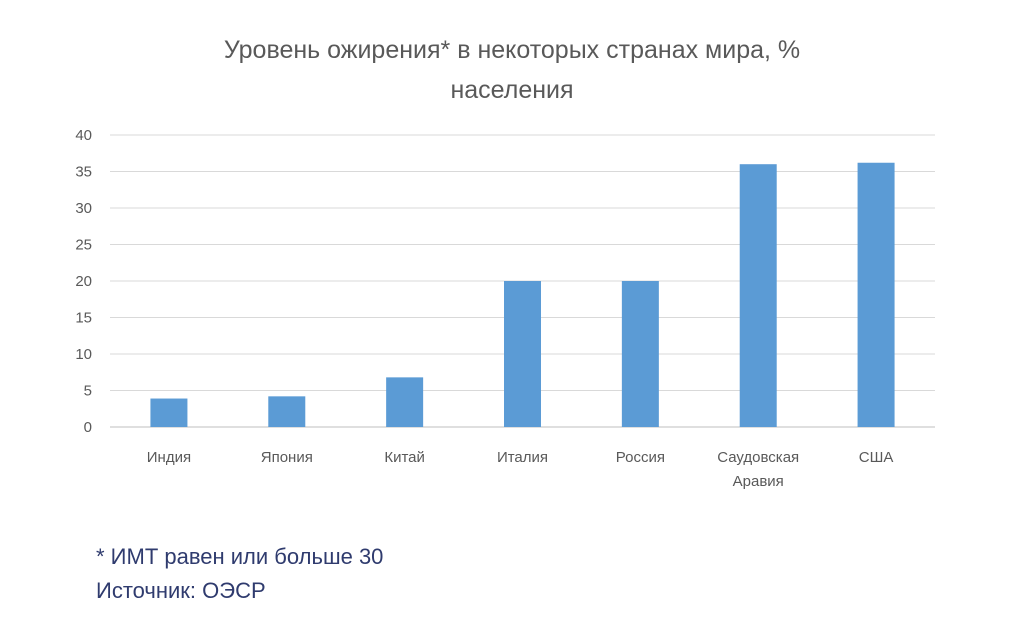 Image resolution: width=1024 pixels, height=634 pixels. What do you see at coordinates (239, 574) in the screenshot?
I see `chart-notes: * ИМТ равен или больше 30 Источник: ОЭСР` at bounding box center [239, 574].